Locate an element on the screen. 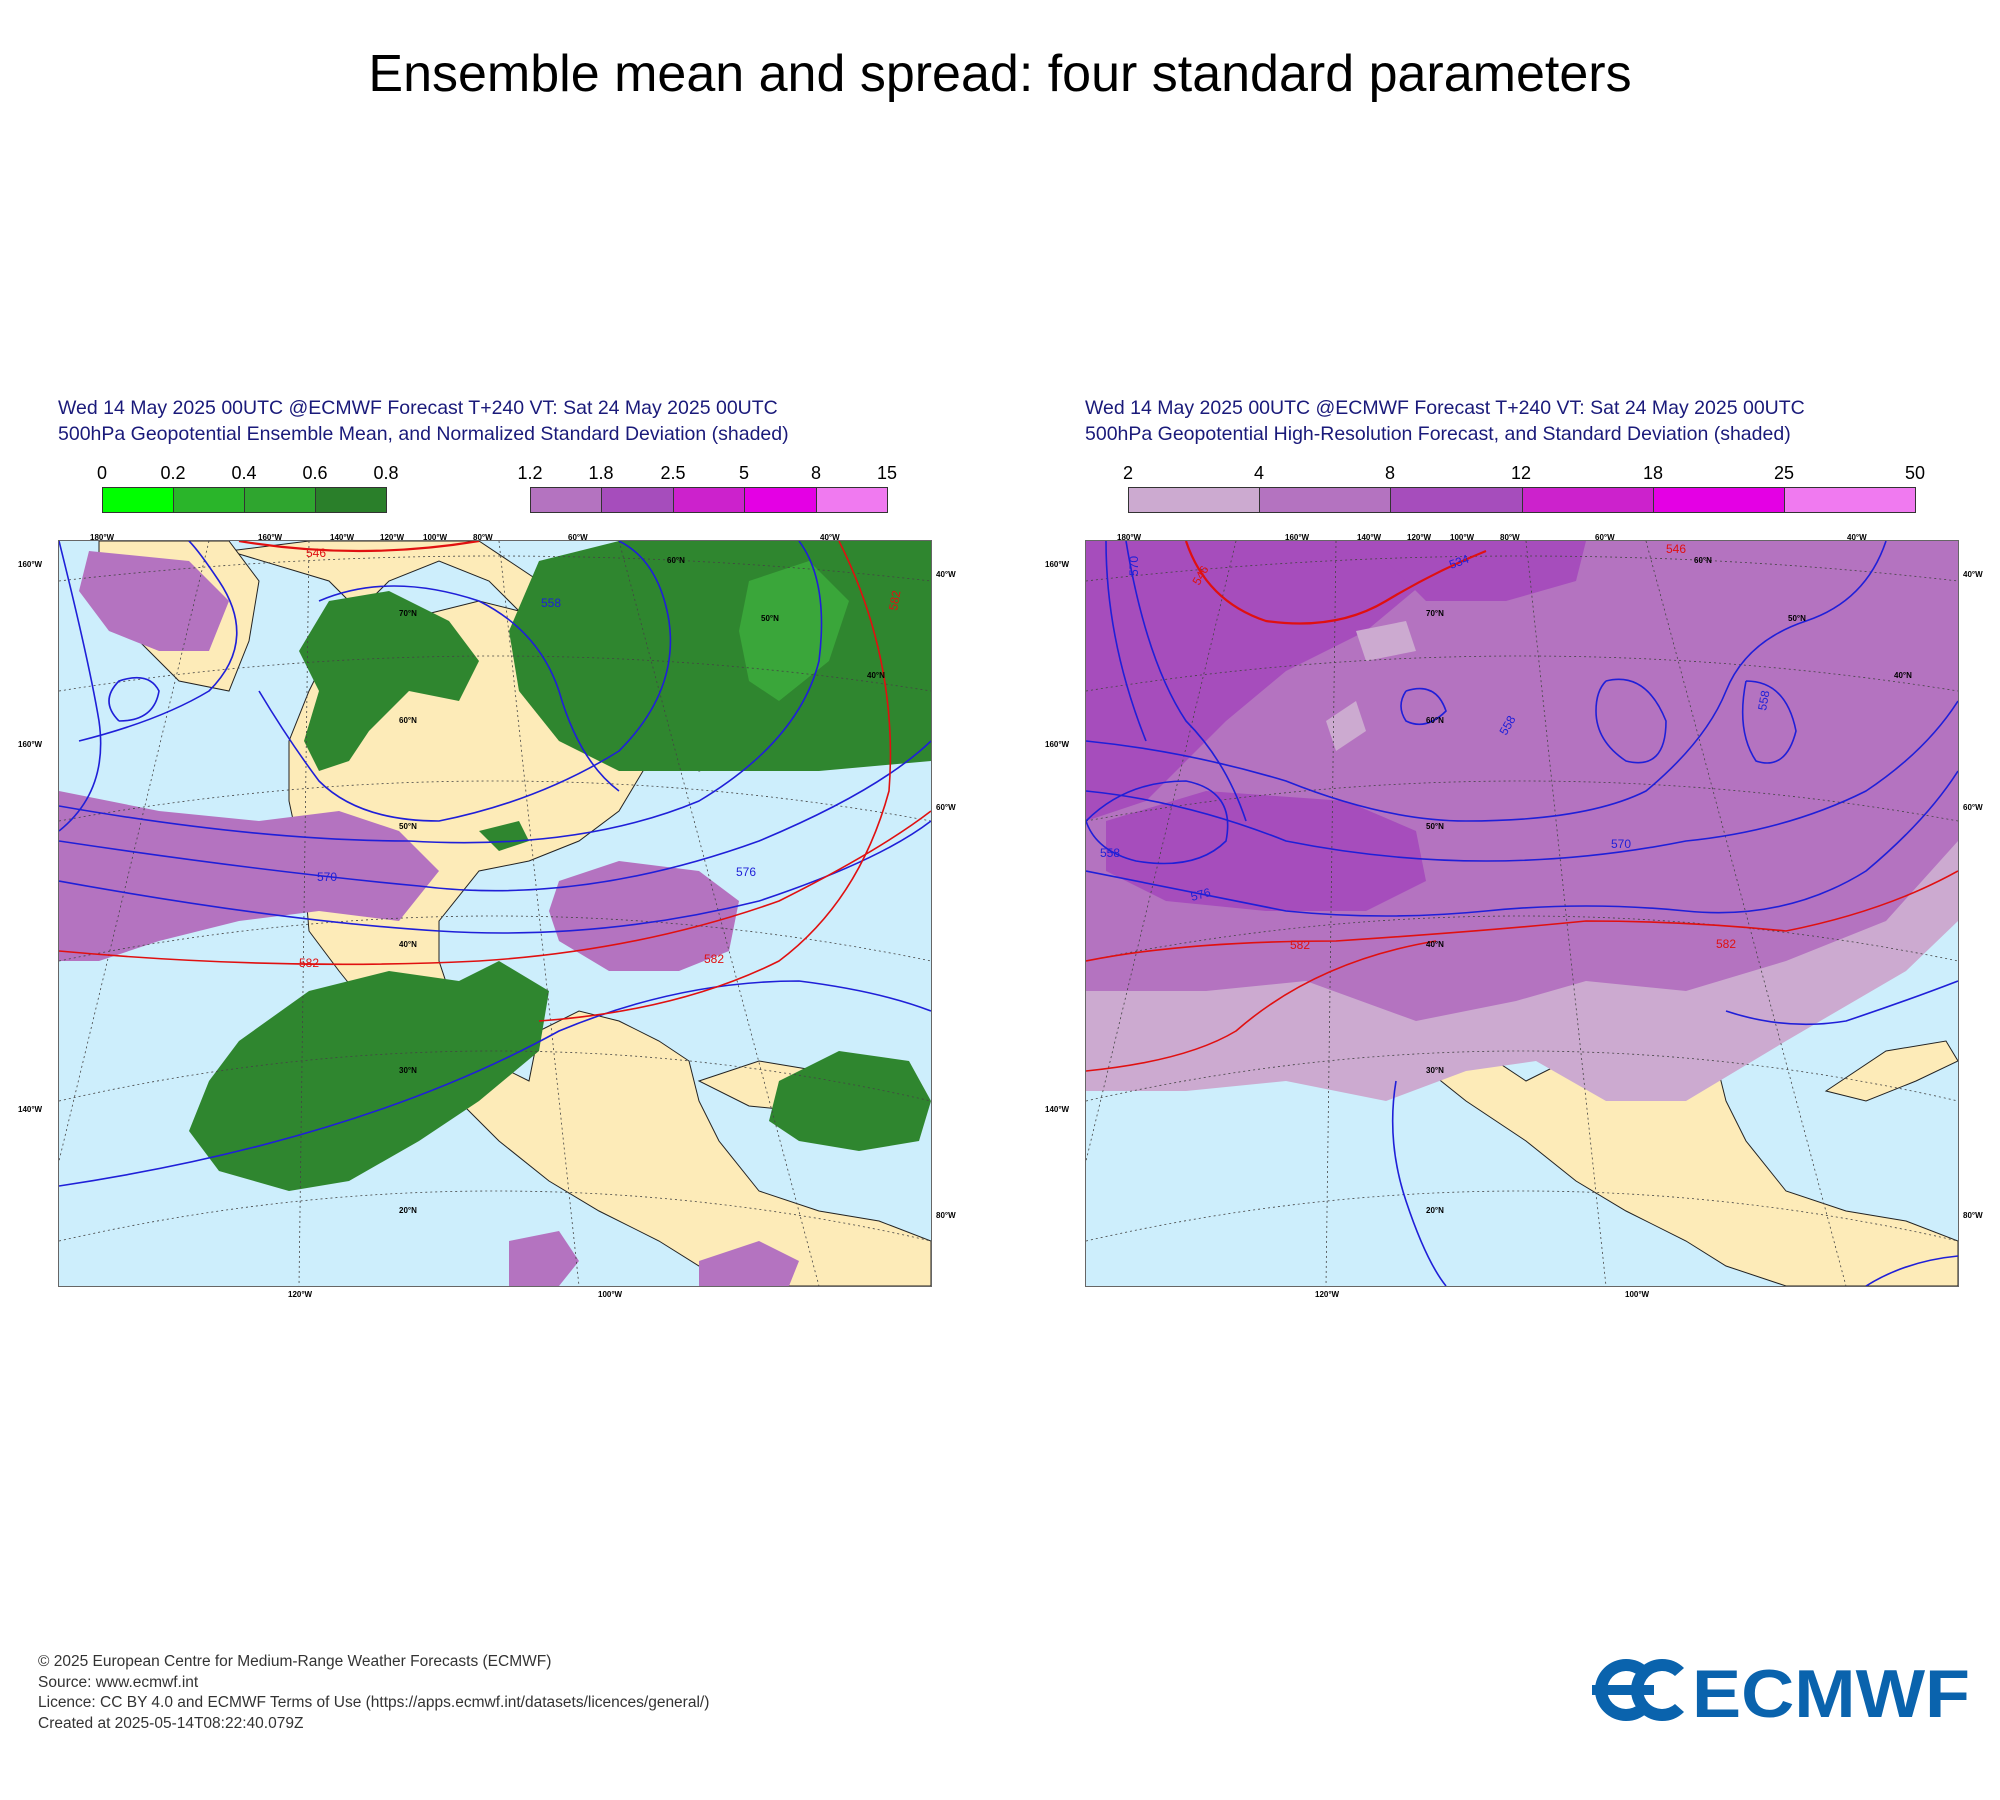 Image resolution: width=2000 pixels, height=1800 pixels. legend-tick: 0.8 is located at coordinates (386, 473).